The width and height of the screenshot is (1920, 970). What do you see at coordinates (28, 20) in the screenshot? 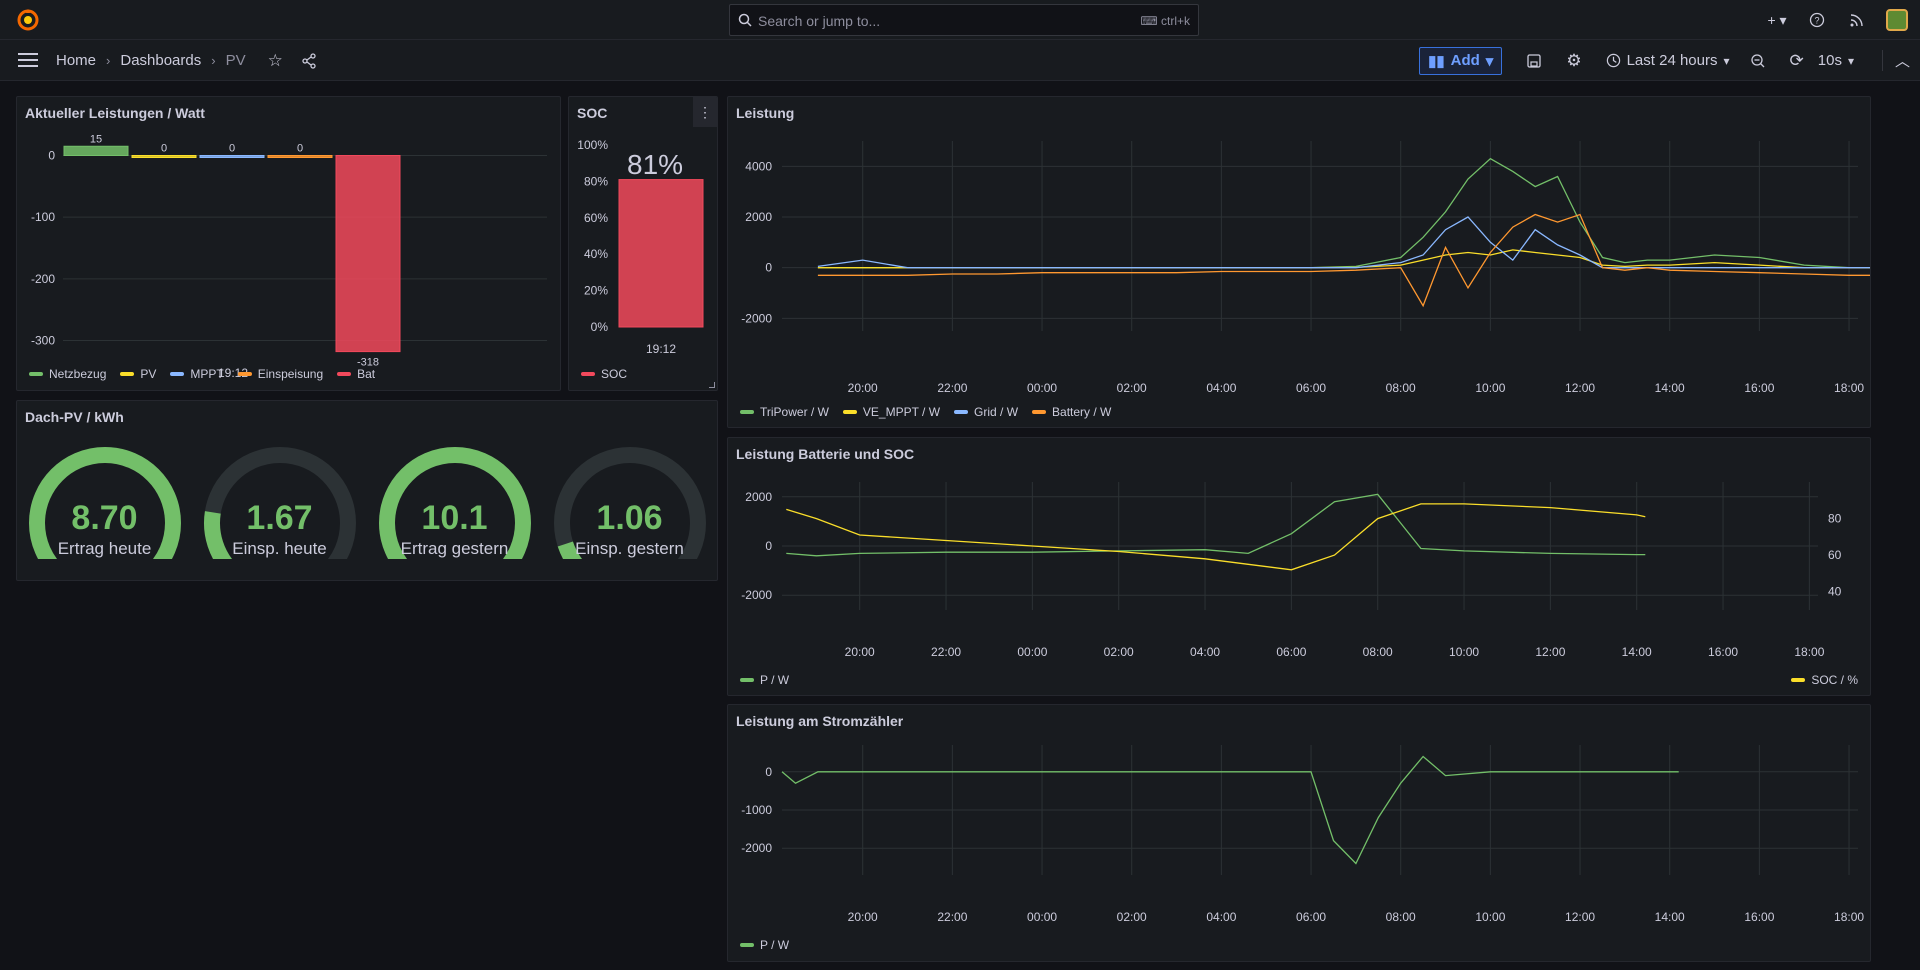
I see `grafana-logo-icon` at bounding box center [28, 20].